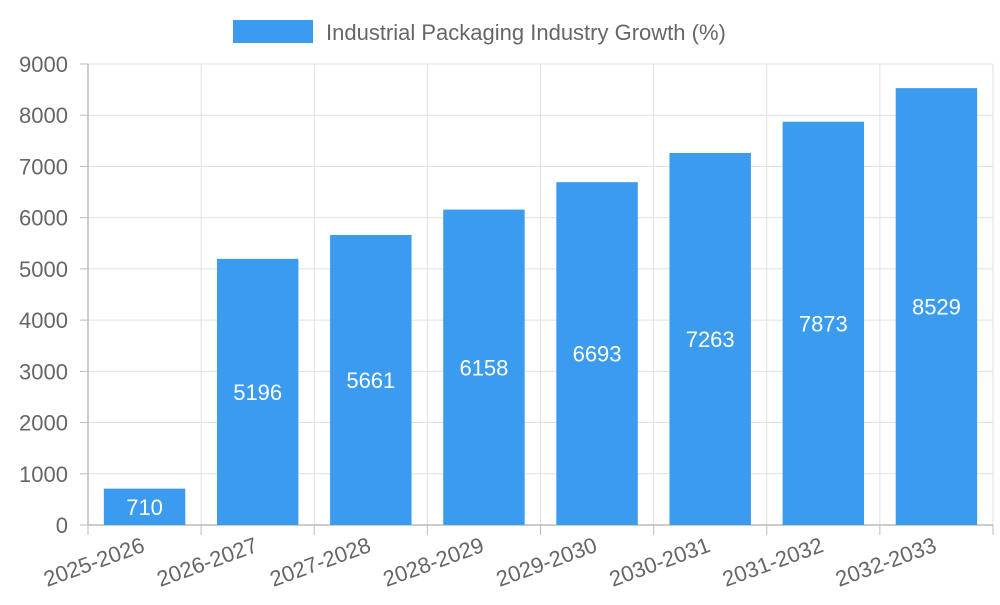 Image resolution: width=1000 pixels, height=605 pixels. I want to click on y-tick-label: 0, so click(62, 525).